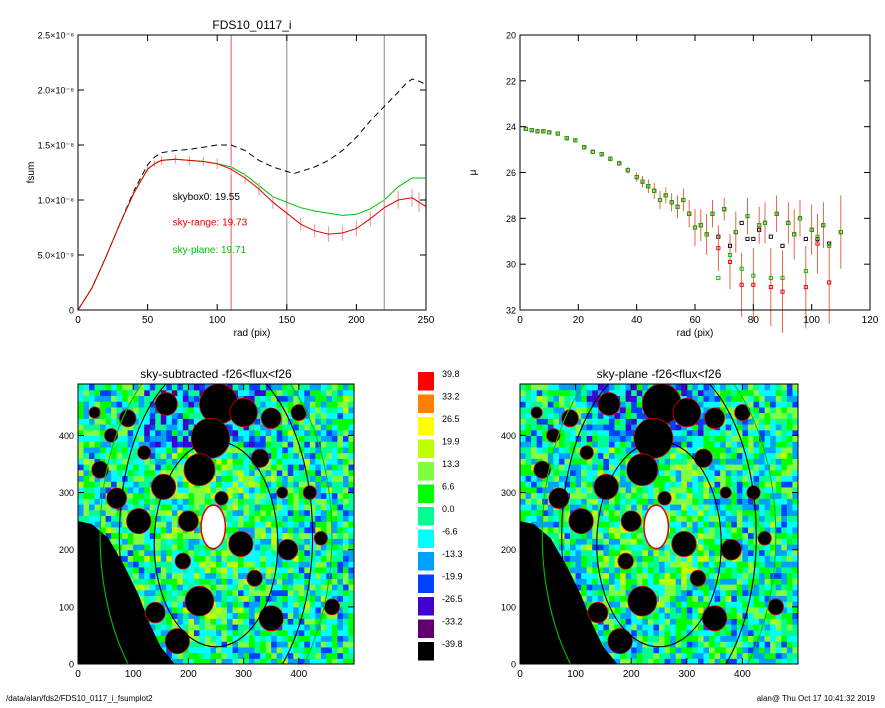 Image resolution: width=885 pixels, height=708 pixels. I want to click on mu-xlabel: rad (pix), so click(695, 333).